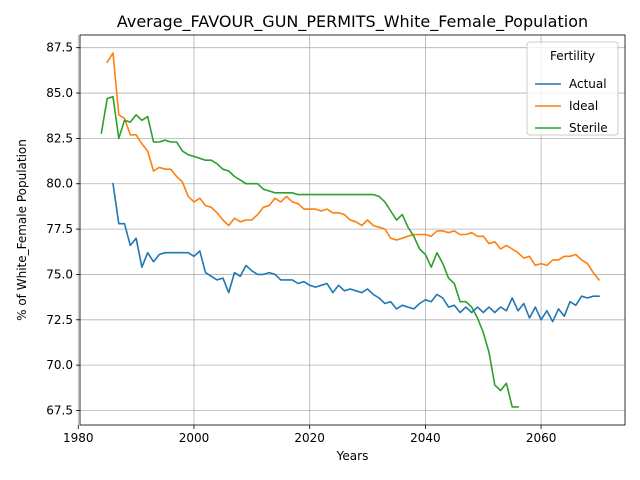  What do you see at coordinates (583, 106) in the screenshot?
I see `legend-label-ideal: Ideal` at bounding box center [583, 106].